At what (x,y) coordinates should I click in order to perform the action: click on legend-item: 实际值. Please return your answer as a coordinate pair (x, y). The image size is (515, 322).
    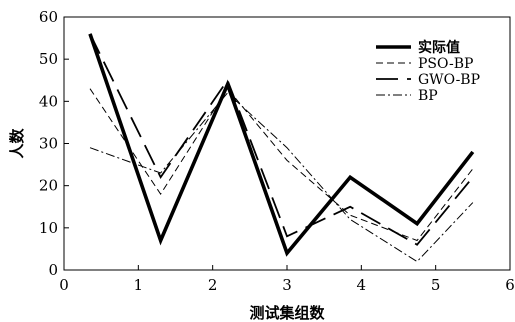
    Looking at the image, I should click on (418, 47).